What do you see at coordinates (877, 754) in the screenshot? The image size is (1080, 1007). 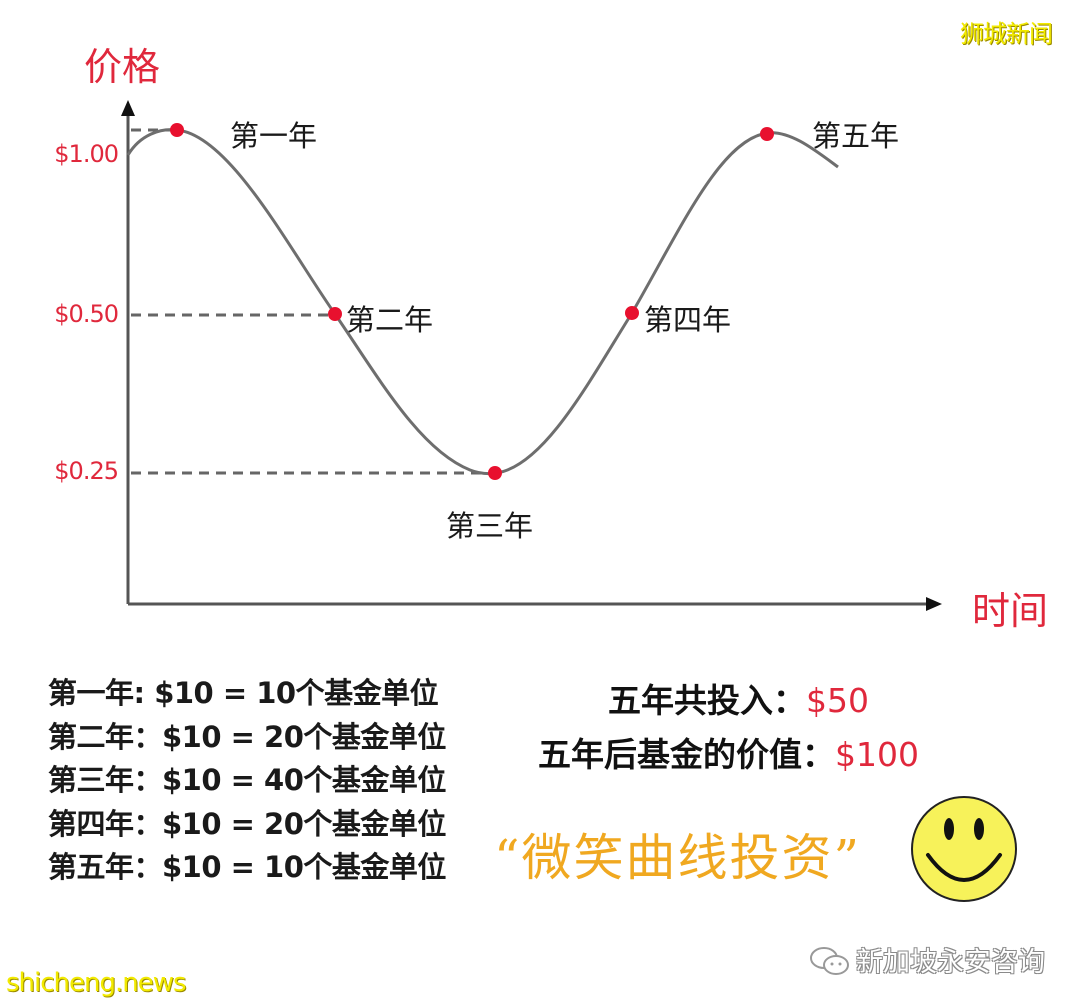 I see `final-value-value: $100` at bounding box center [877, 754].